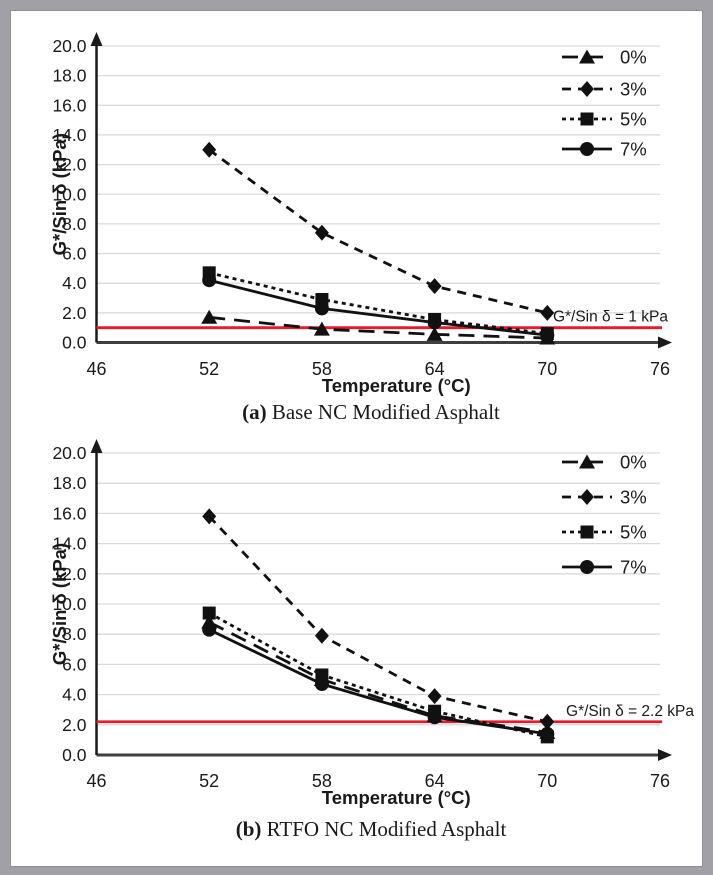 This screenshot has width=713, height=875. Describe the element at coordinates (371, 829) in the screenshot. I see `chart-caption: (b) RTFO NC Modified Asphalt` at that location.